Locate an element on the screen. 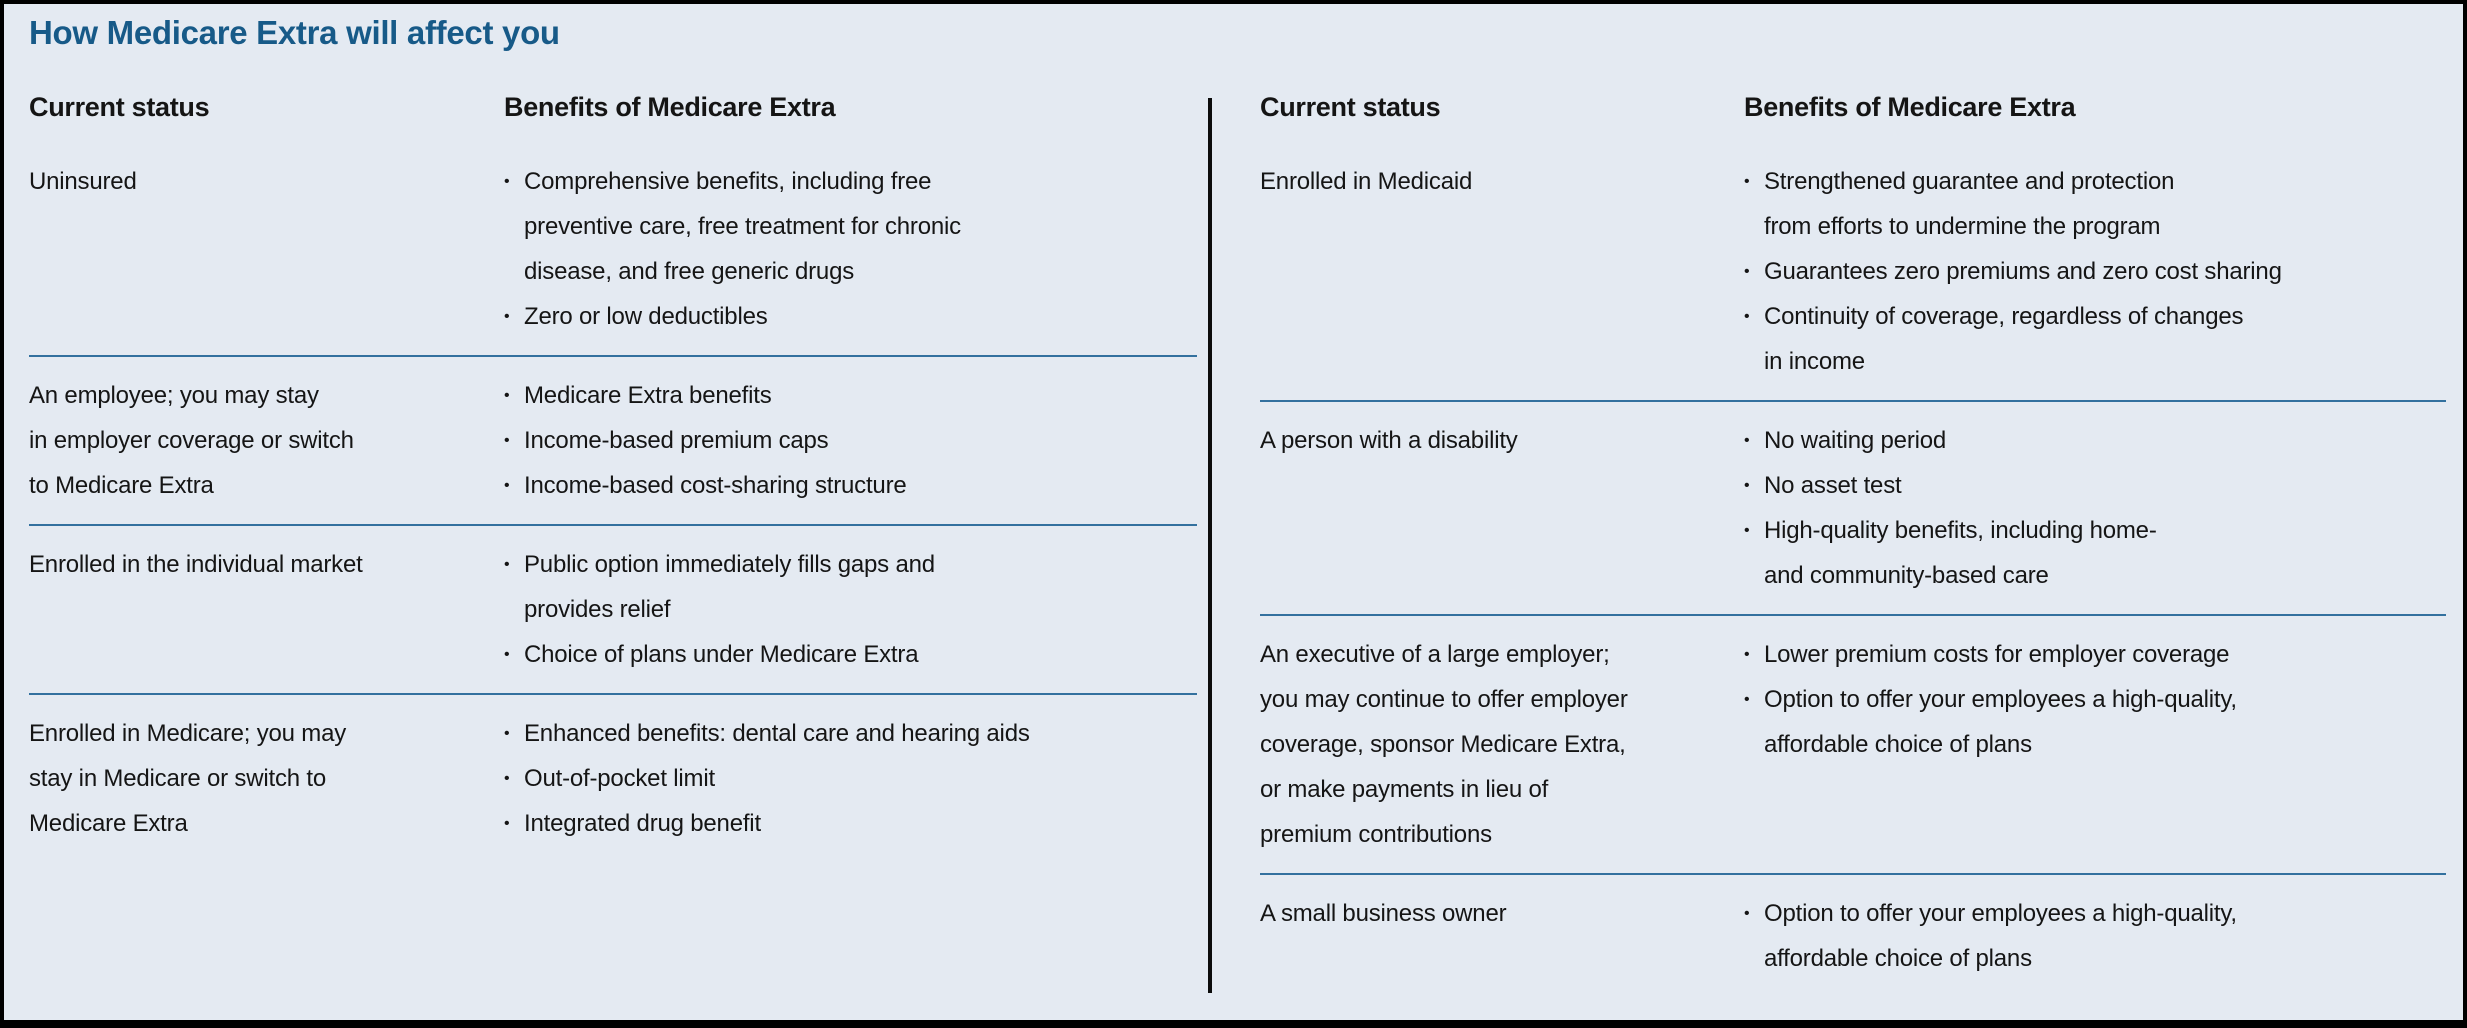  status-cell: Enrolled in Medicaid is located at coordinates (1366, 181).